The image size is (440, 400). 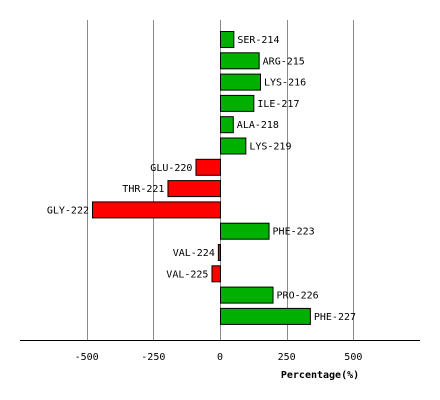 What do you see at coordinates (194, 253) in the screenshot?
I see `category-label: VAL-224` at bounding box center [194, 253].